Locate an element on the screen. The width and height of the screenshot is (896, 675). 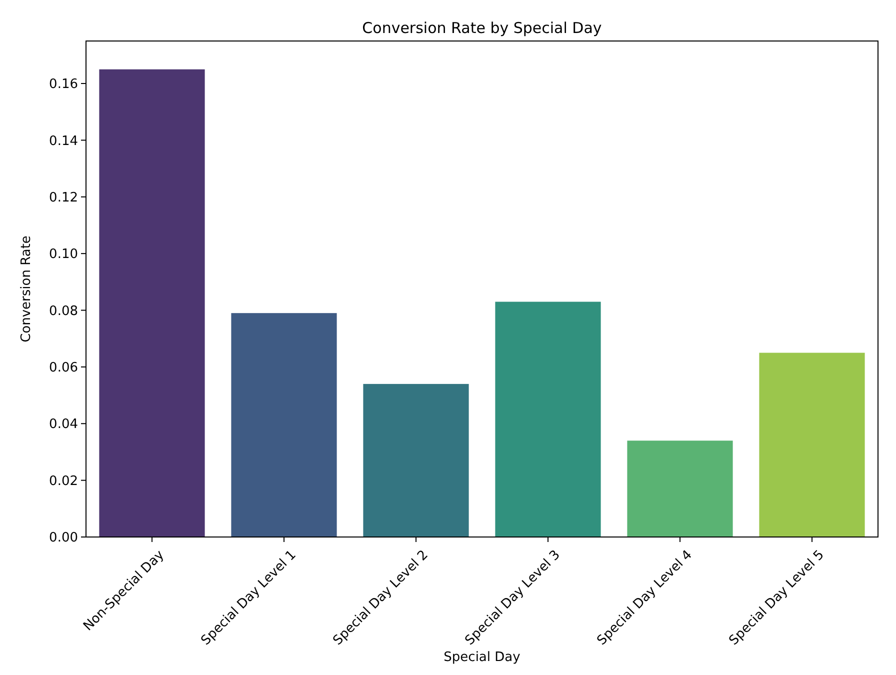
y-tick-label: 0.14 is located at coordinates (63, 141).